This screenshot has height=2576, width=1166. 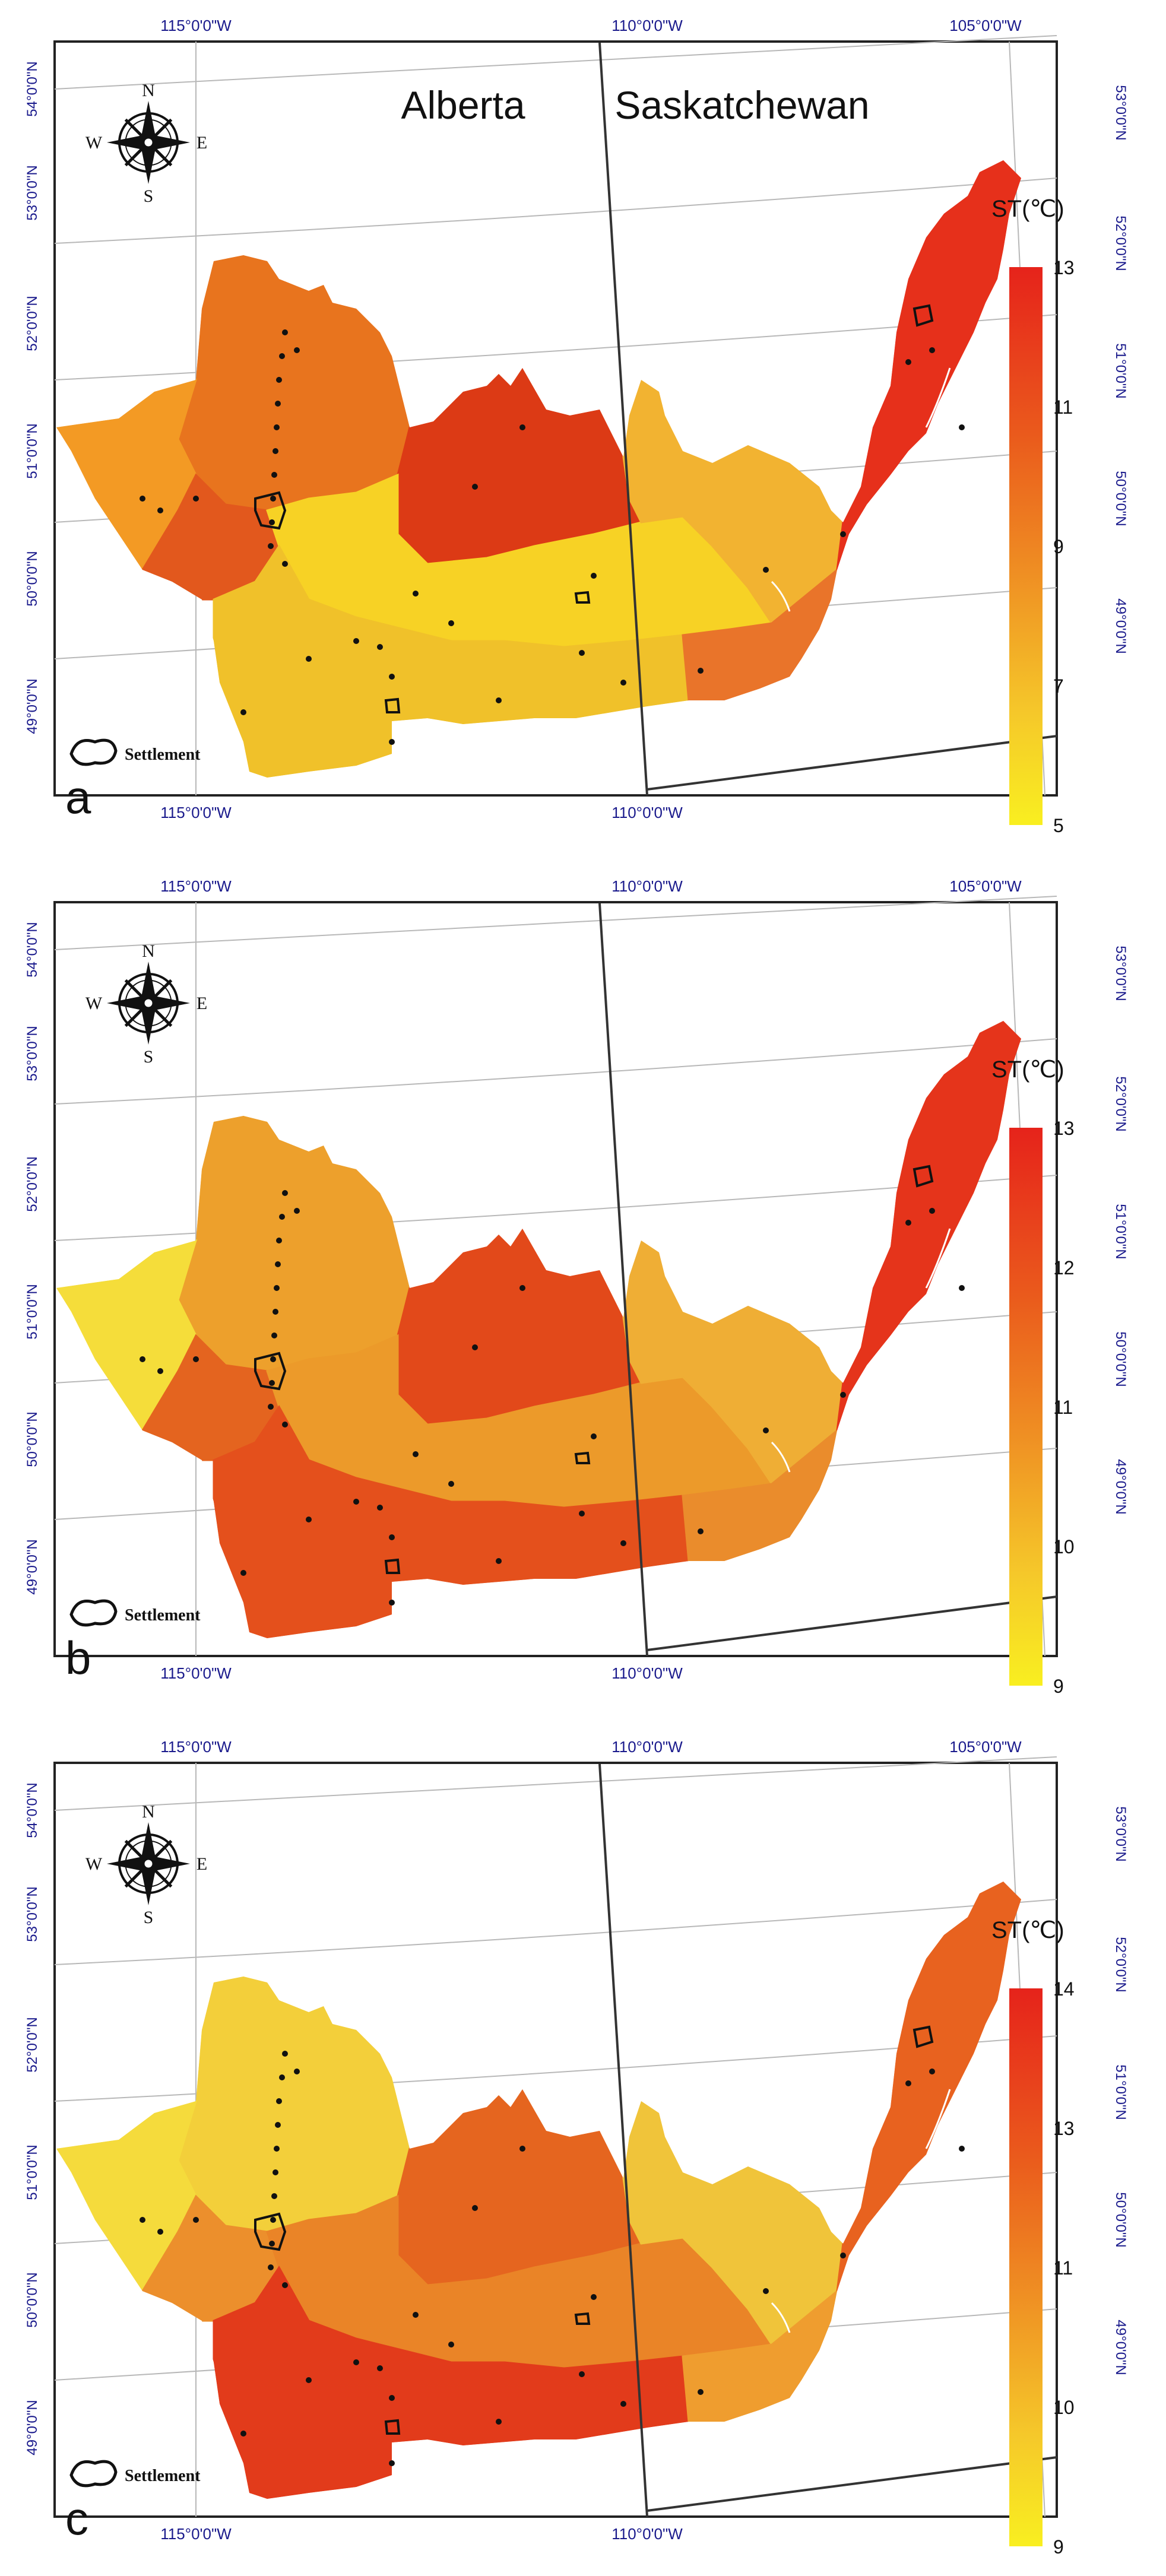 I want to click on panel-letter: b, so click(x=78, y=1658).